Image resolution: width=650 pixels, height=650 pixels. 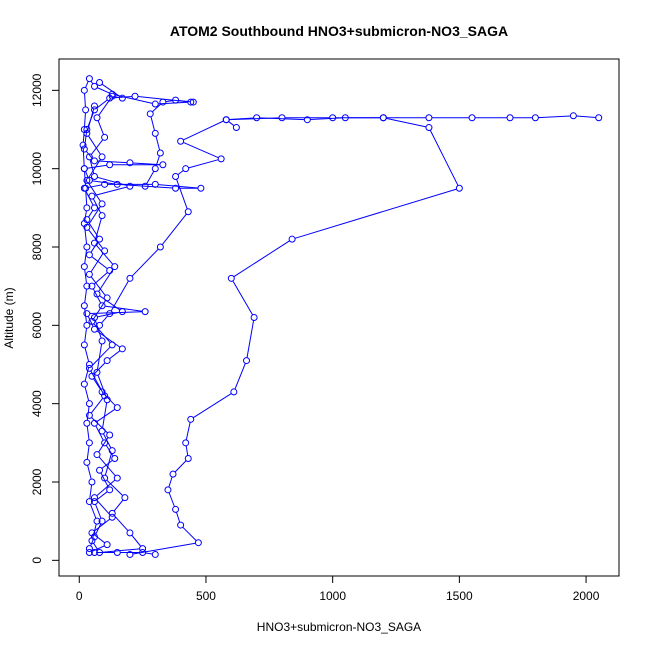 I want to click on x-axis-label: HNO3+submicron-NO3_SAGA, so click(x=339, y=627).